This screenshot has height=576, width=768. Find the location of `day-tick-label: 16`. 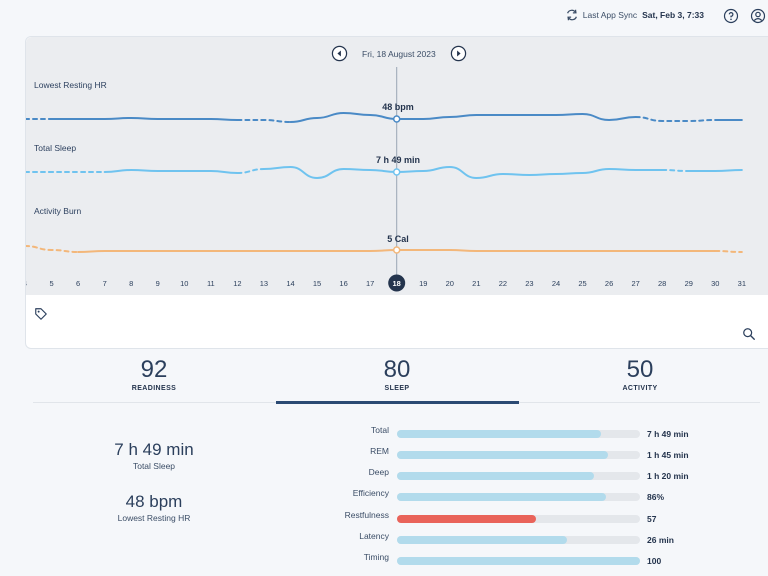

day-tick-label: 16 is located at coordinates (343, 283).